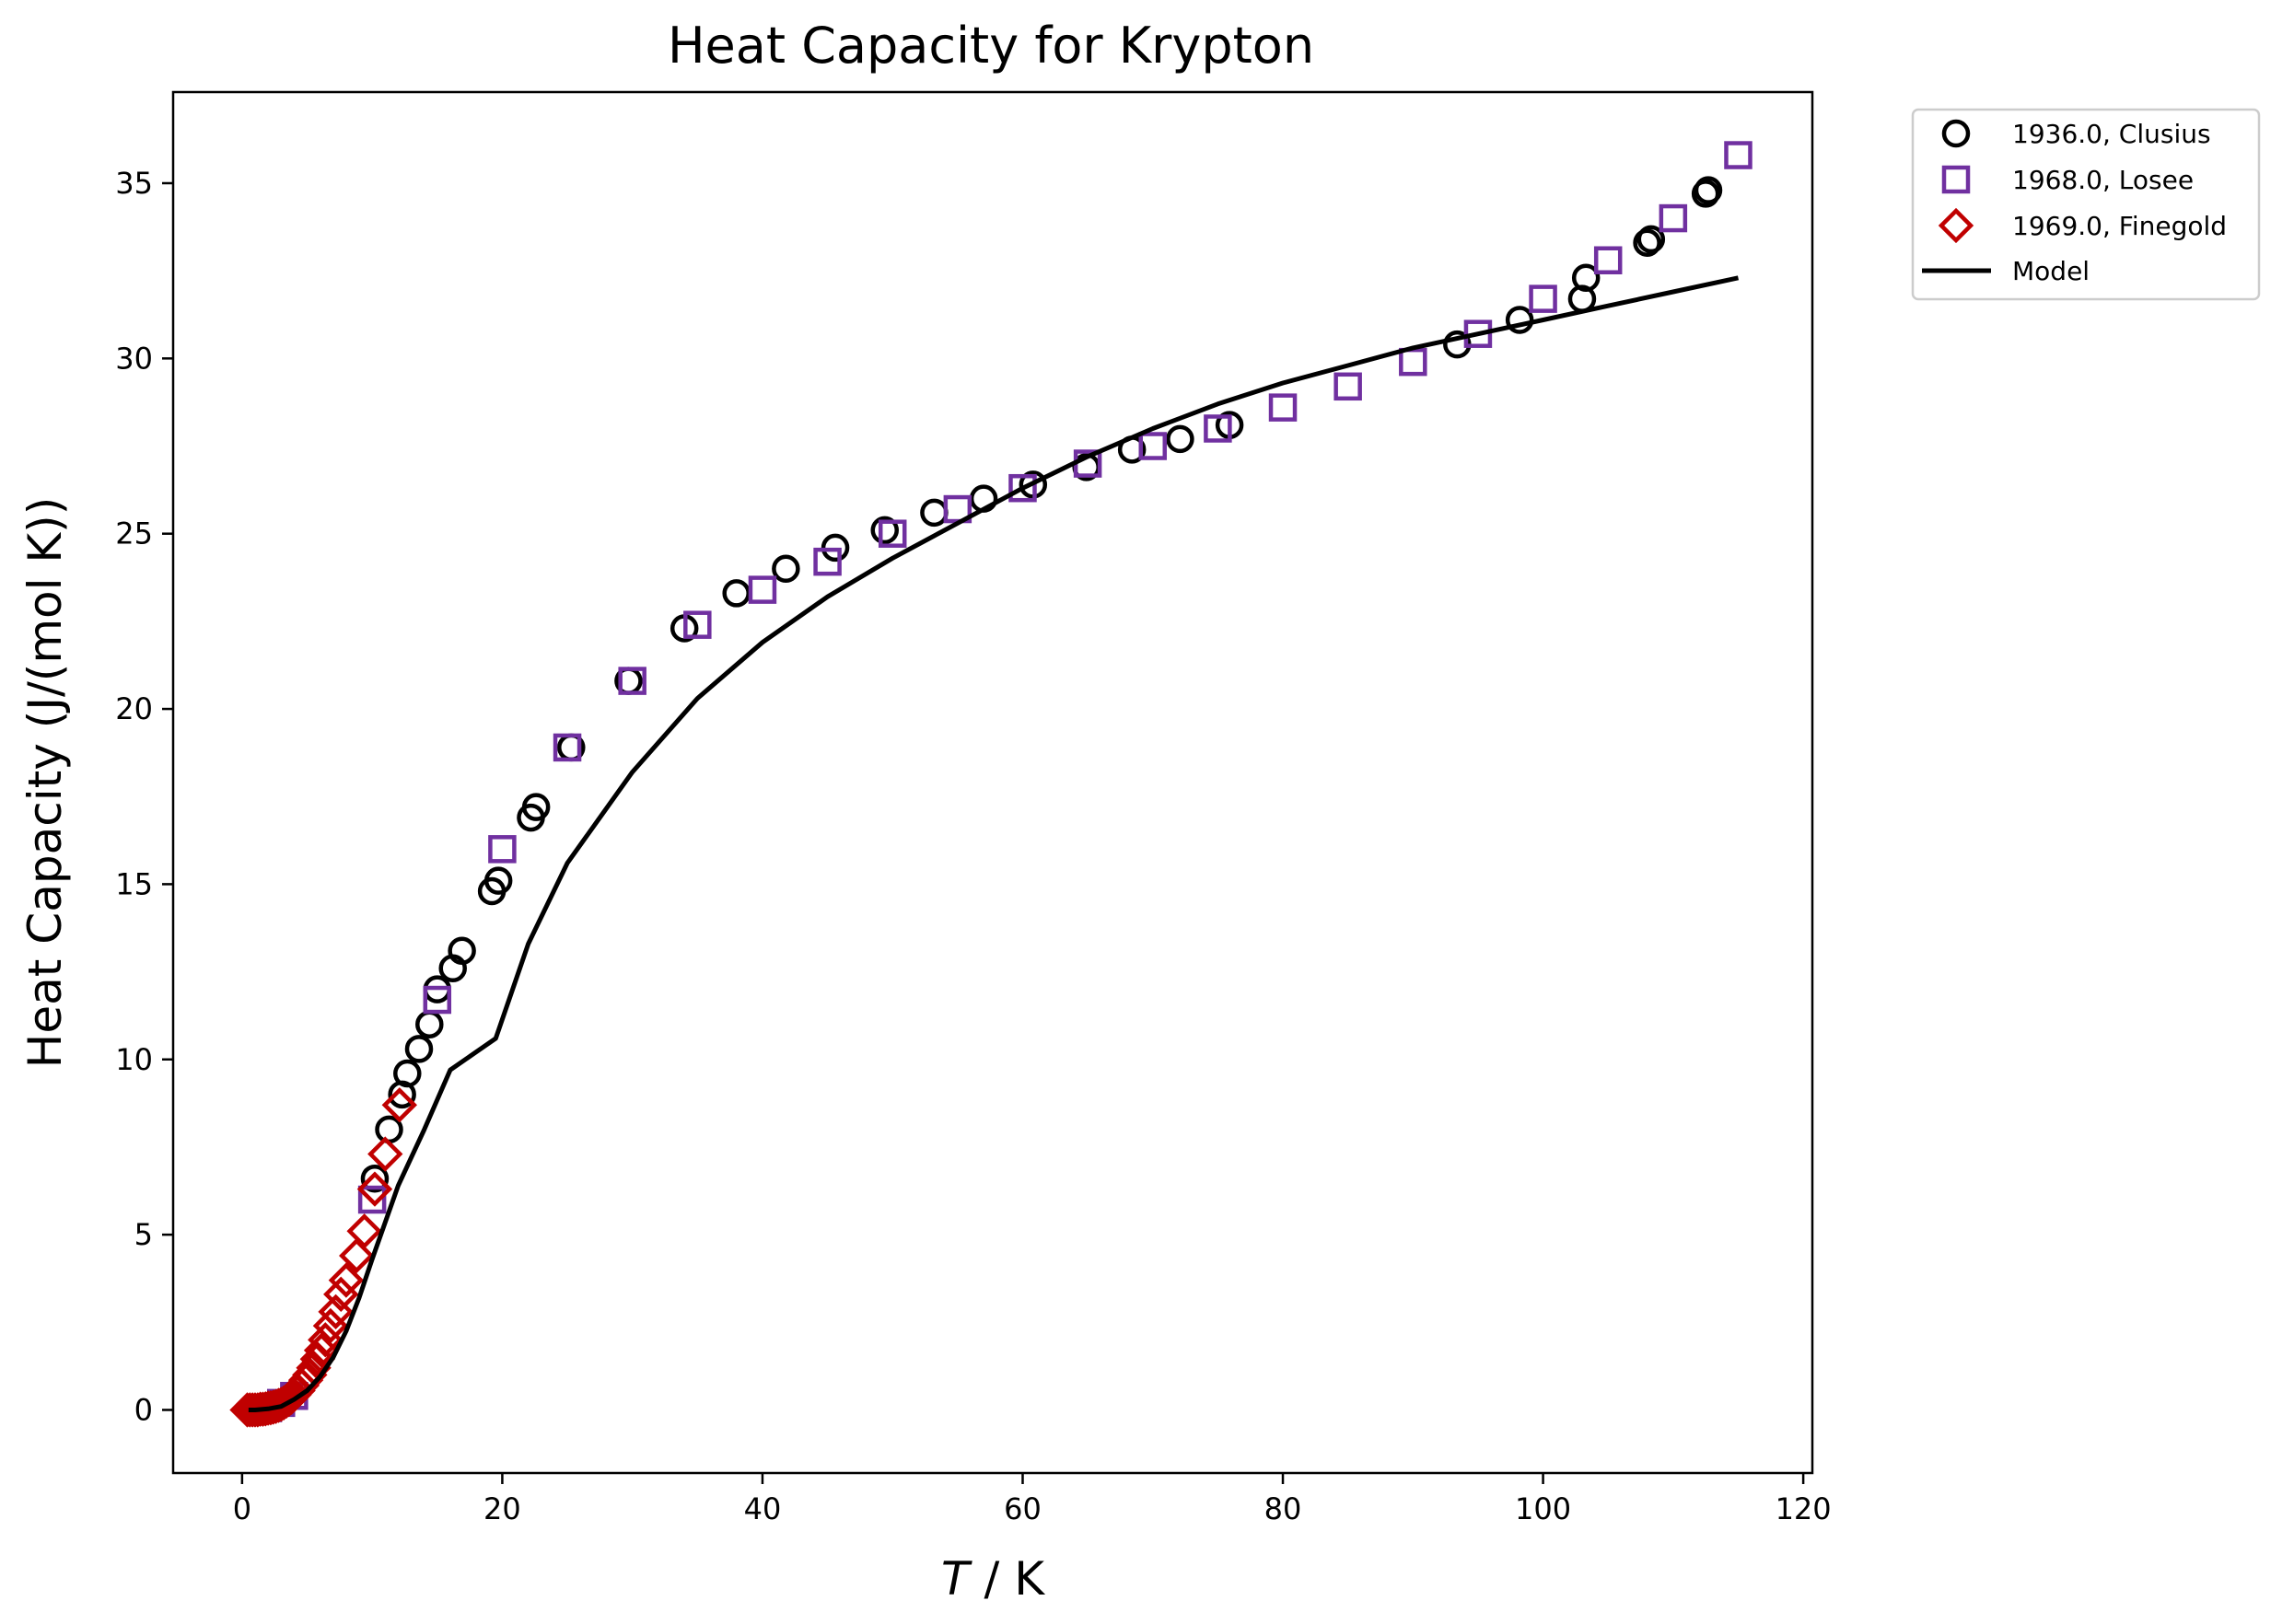 This screenshot has width=2294, height=1624. Describe the element at coordinates (2006, 271) in the screenshot. I see `legend-item: Model` at that location.